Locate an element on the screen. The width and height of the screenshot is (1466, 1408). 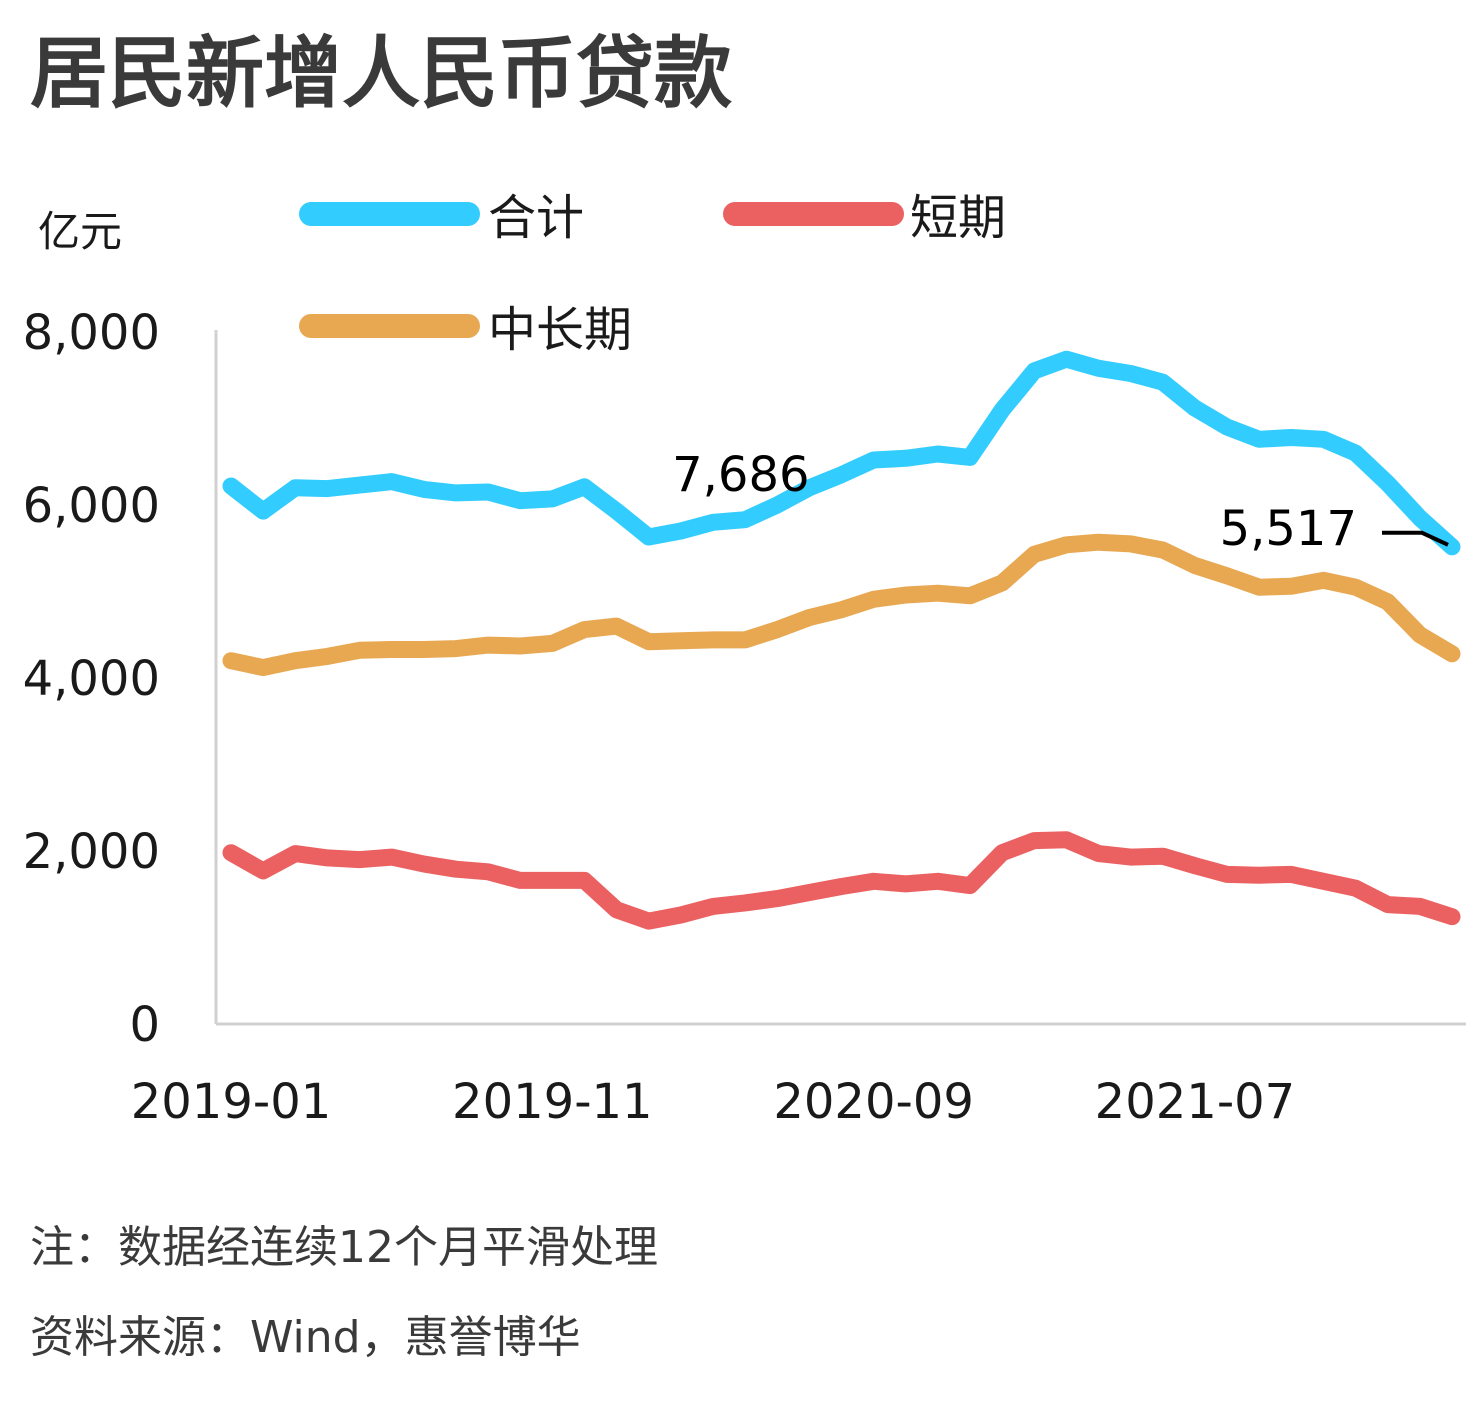
x-tick-label: 2019-01 is located at coordinates (231, 1102).